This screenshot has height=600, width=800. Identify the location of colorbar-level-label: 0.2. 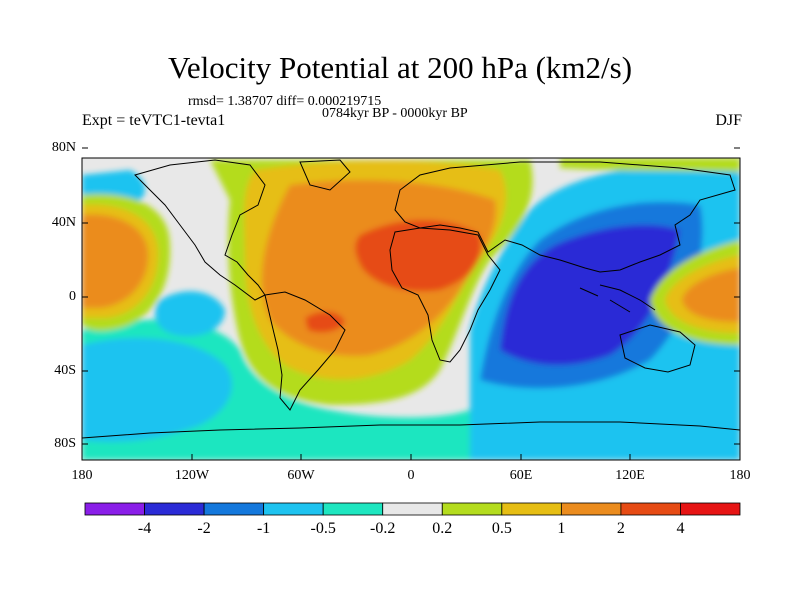
(442, 528).